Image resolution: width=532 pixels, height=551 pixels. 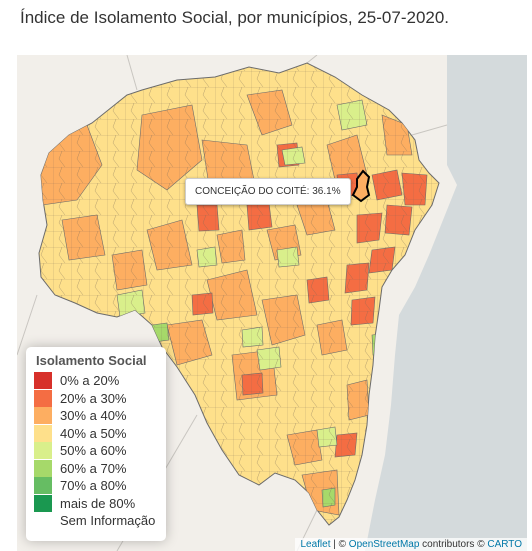 What do you see at coordinates (90, 381) in the screenshot?
I see `legend-label: 0% a 20%` at bounding box center [90, 381].